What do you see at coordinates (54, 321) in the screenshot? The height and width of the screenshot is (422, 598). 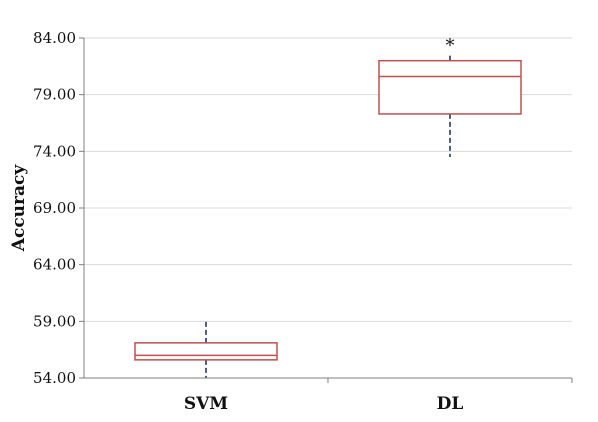 I see `y-tick-label: 59.00` at bounding box center [54, 321].